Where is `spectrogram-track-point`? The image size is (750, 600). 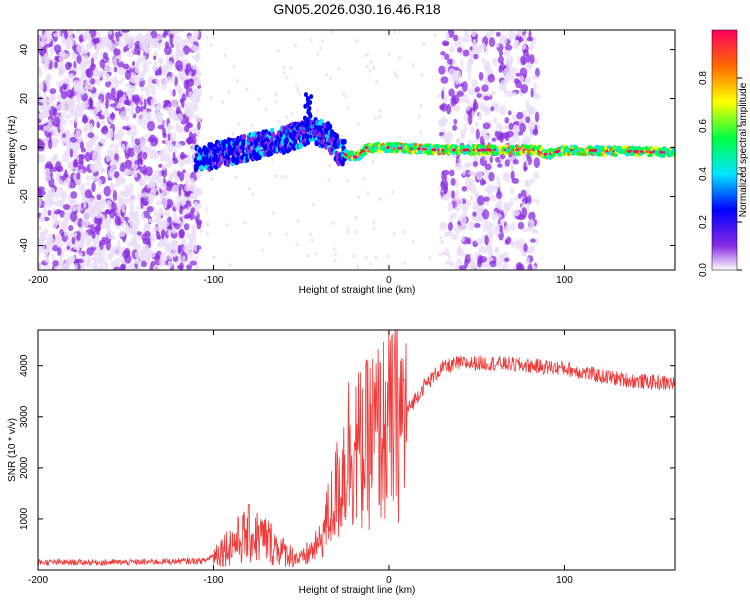
spectrogram-track-point is located at coordinates (307, 99).